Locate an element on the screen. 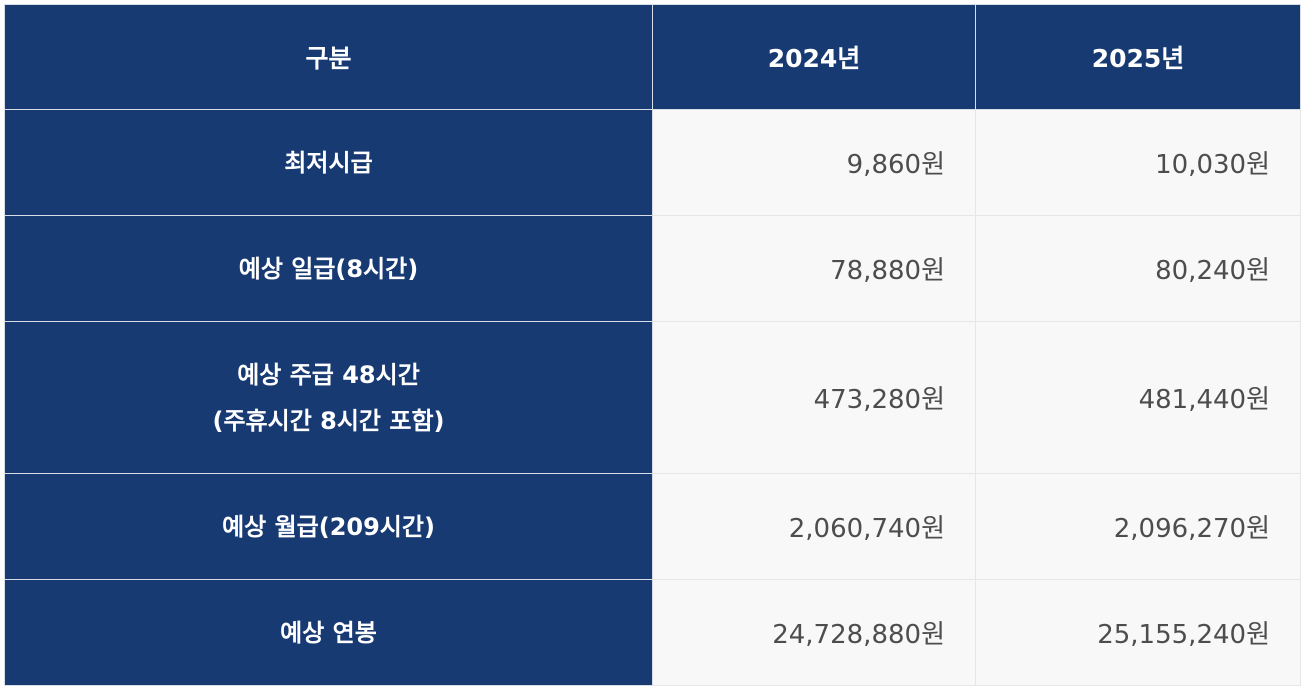 The image size is (1306, 690). row-label-line: 예상 연봉 is located at coordinates (328, 632).